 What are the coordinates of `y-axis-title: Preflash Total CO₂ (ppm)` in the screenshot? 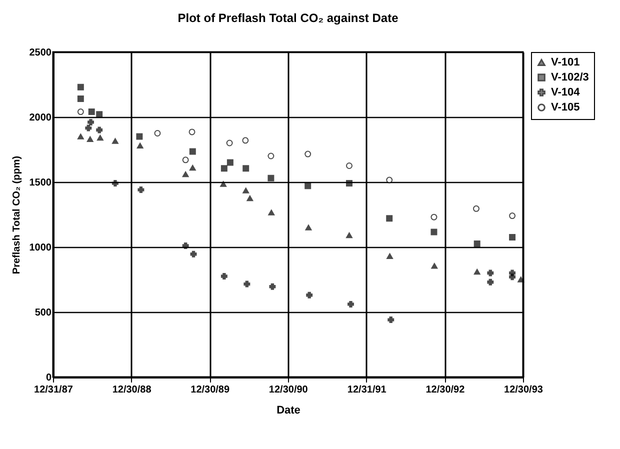 It's located at (16, 215).